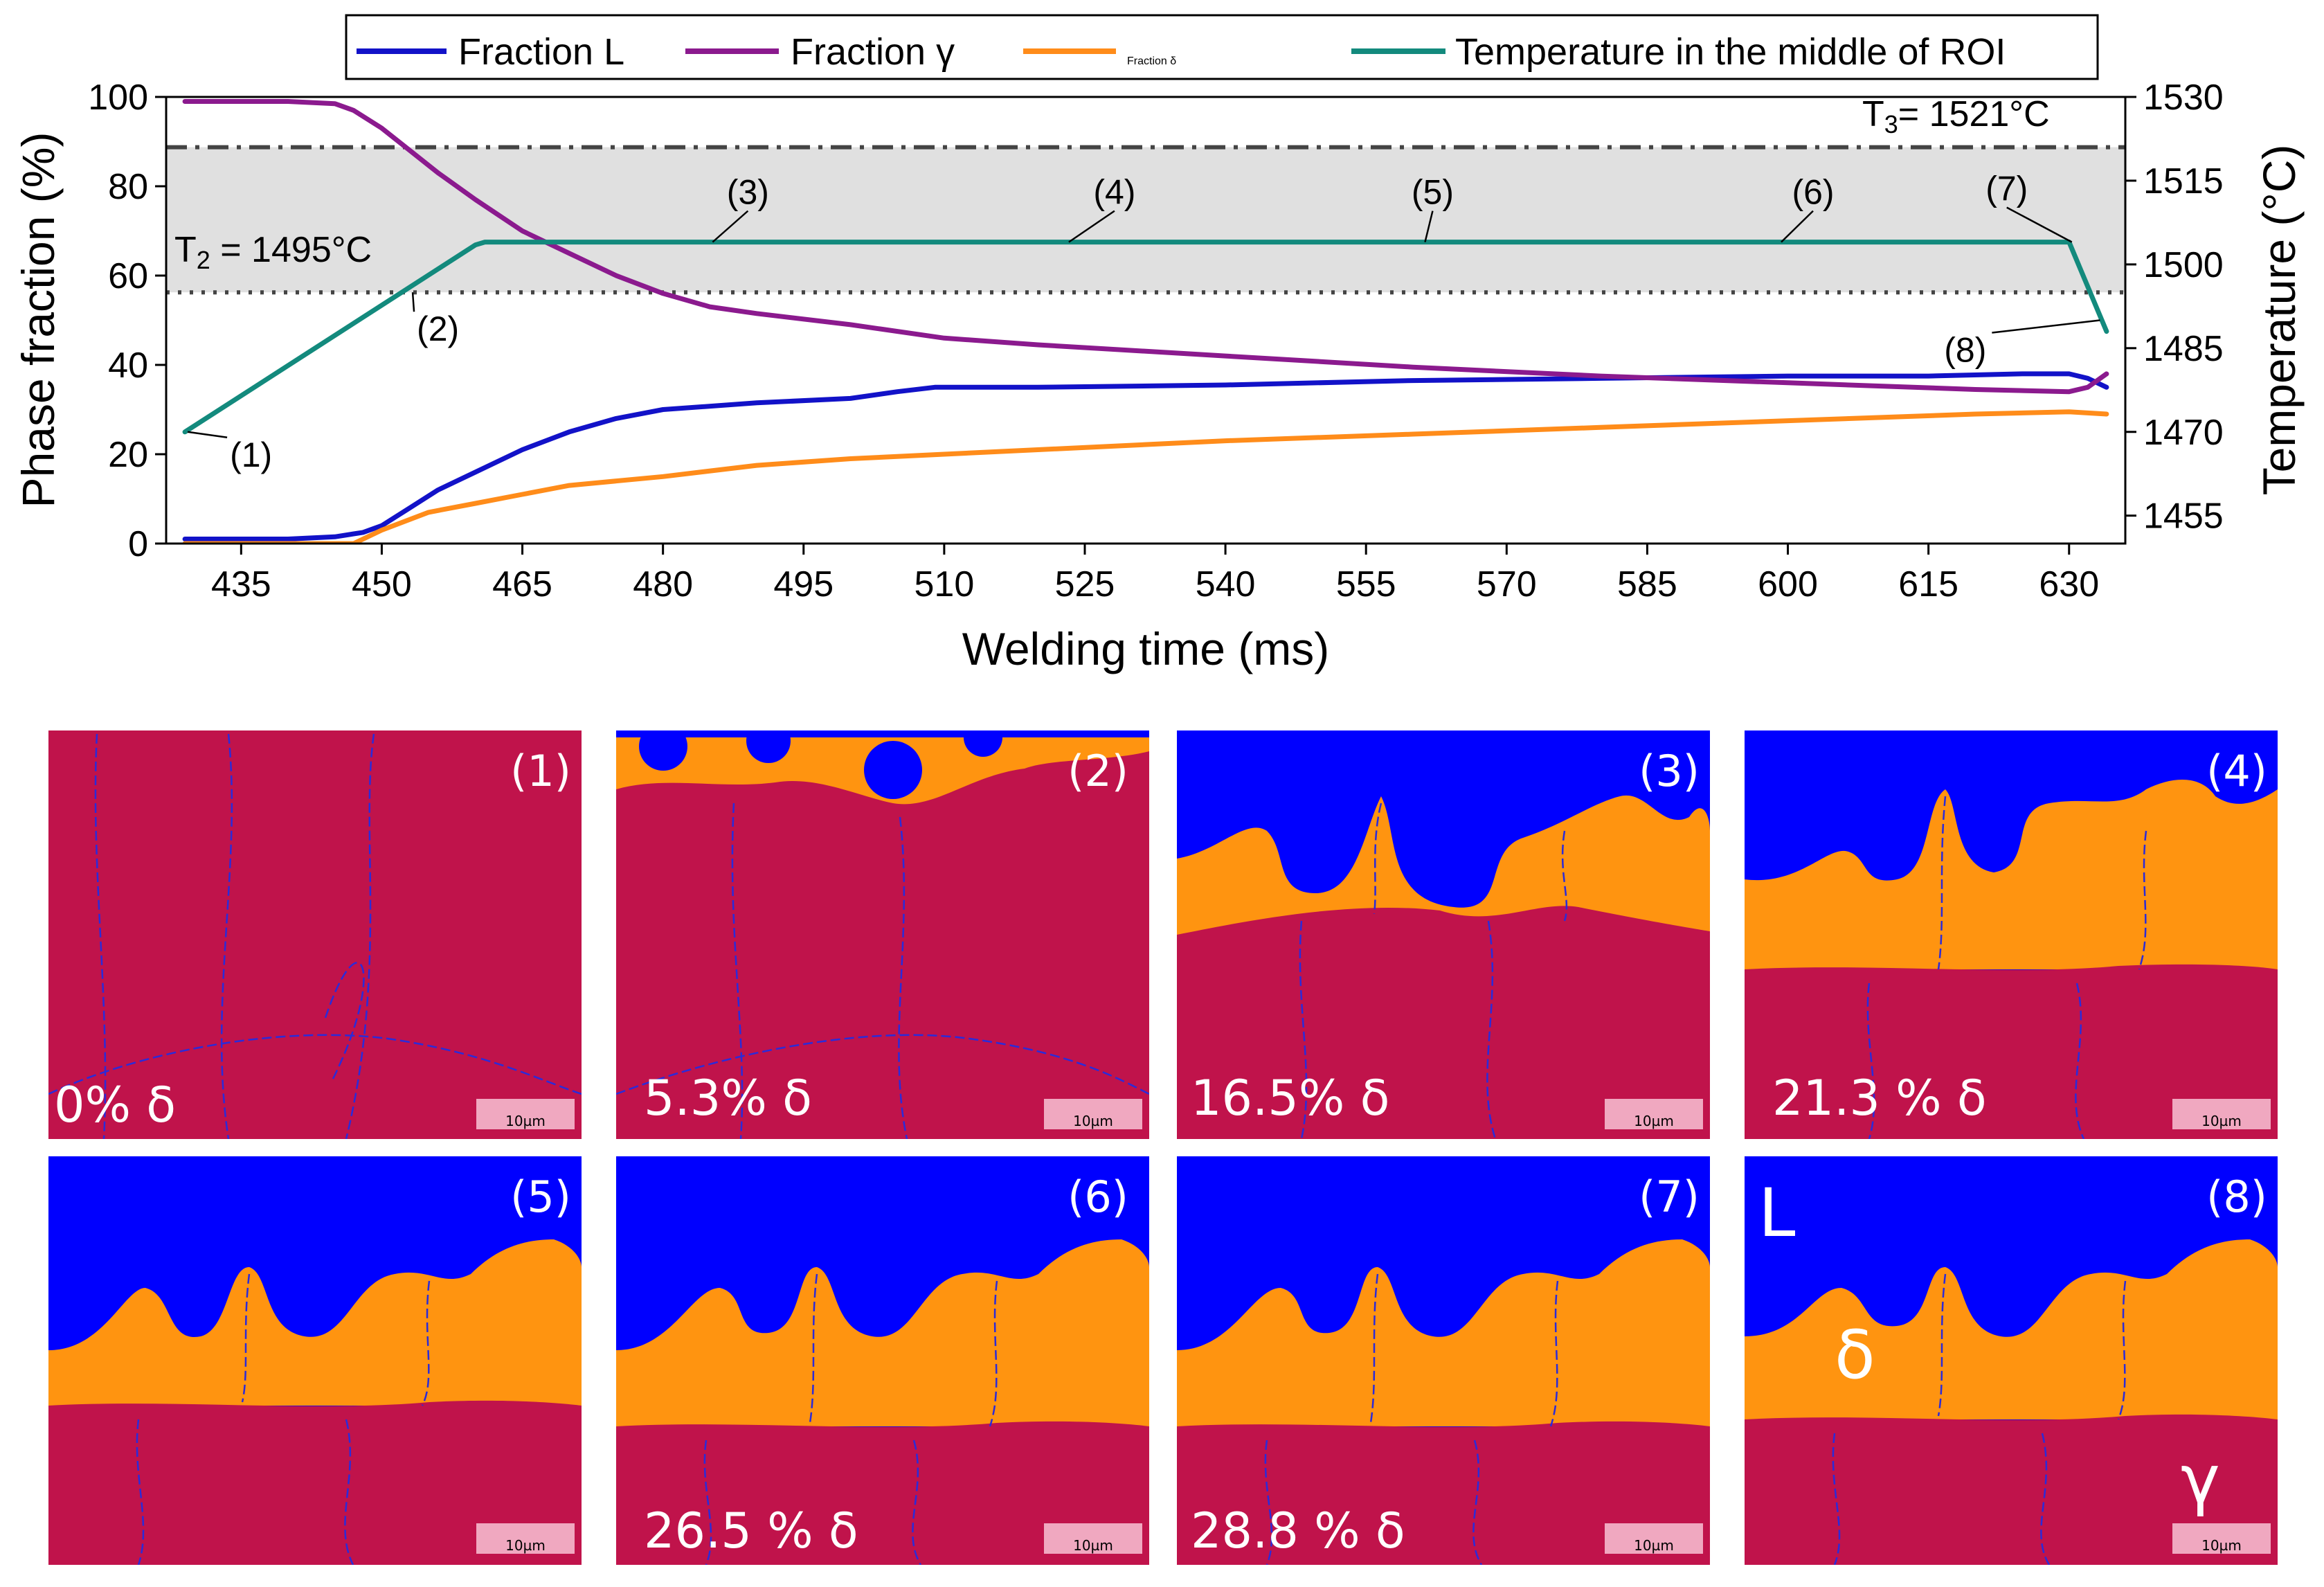 The image size is (2324, 1587). I want to click on micrograph-8-scalebar-label: 10µm, so click(2221, 1546).